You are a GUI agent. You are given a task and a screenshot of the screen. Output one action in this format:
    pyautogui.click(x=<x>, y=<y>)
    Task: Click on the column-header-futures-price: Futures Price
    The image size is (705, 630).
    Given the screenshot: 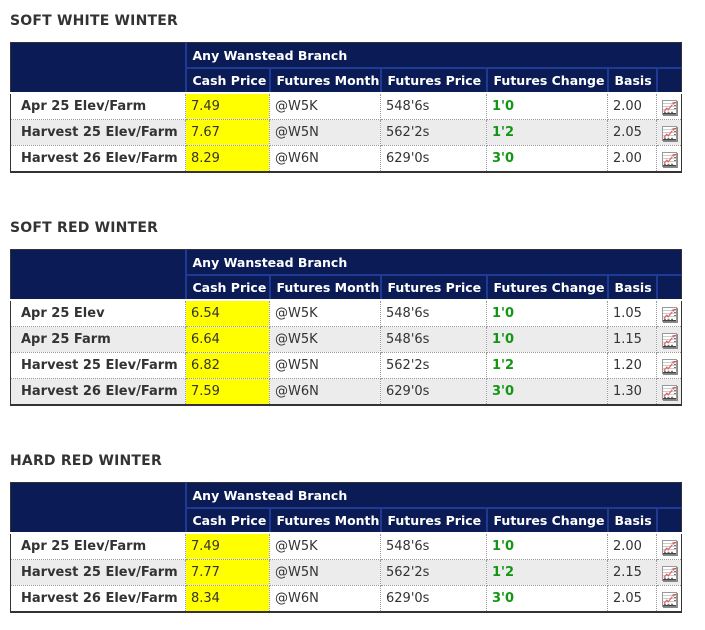 What is the action you would take?
    pyautogui.click(x=434, y=81)
    